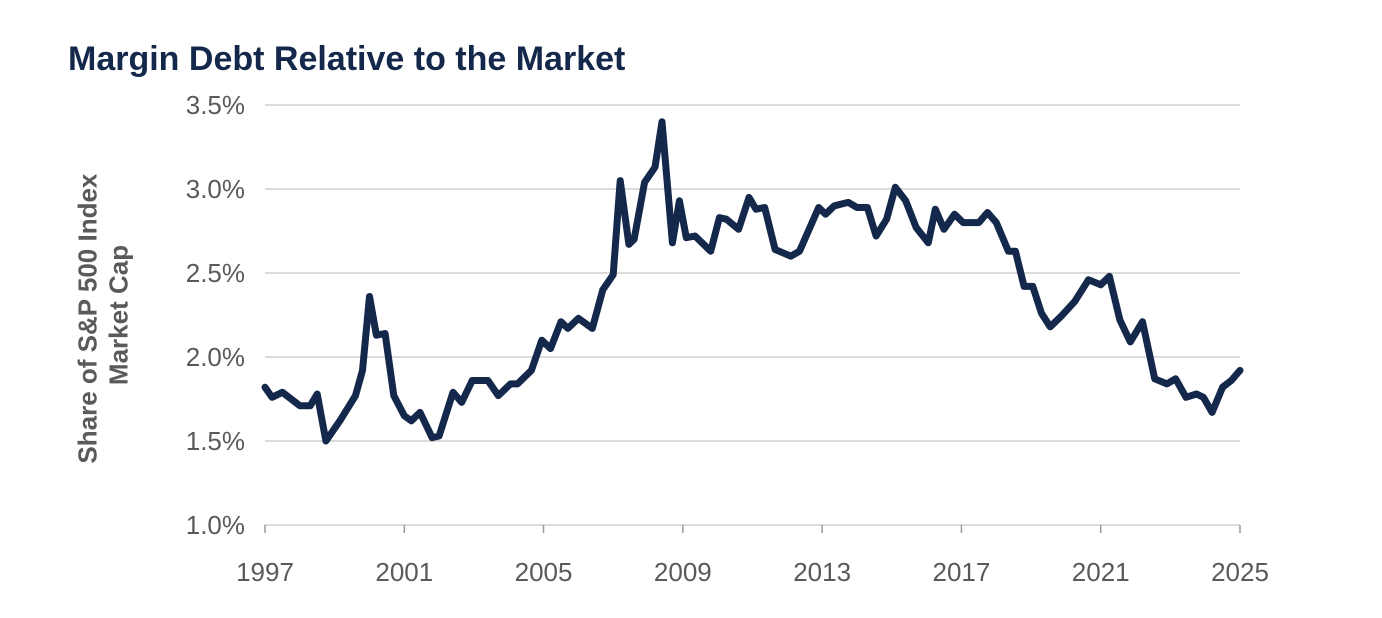  What do you see at coordinates (544, 572) in the screenshot?
I see `x-tick-label: 2005` at bounding box center [544, 572].